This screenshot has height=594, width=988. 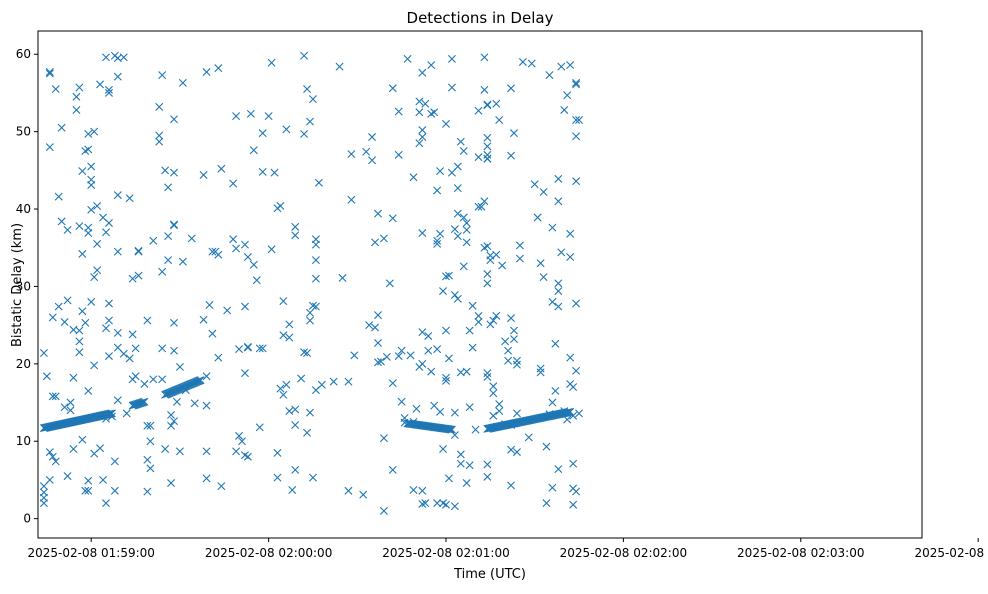 What do you see at coordinates (451, 429) in the screenshot?
I see `track-point` at bounding box center [451, 429].